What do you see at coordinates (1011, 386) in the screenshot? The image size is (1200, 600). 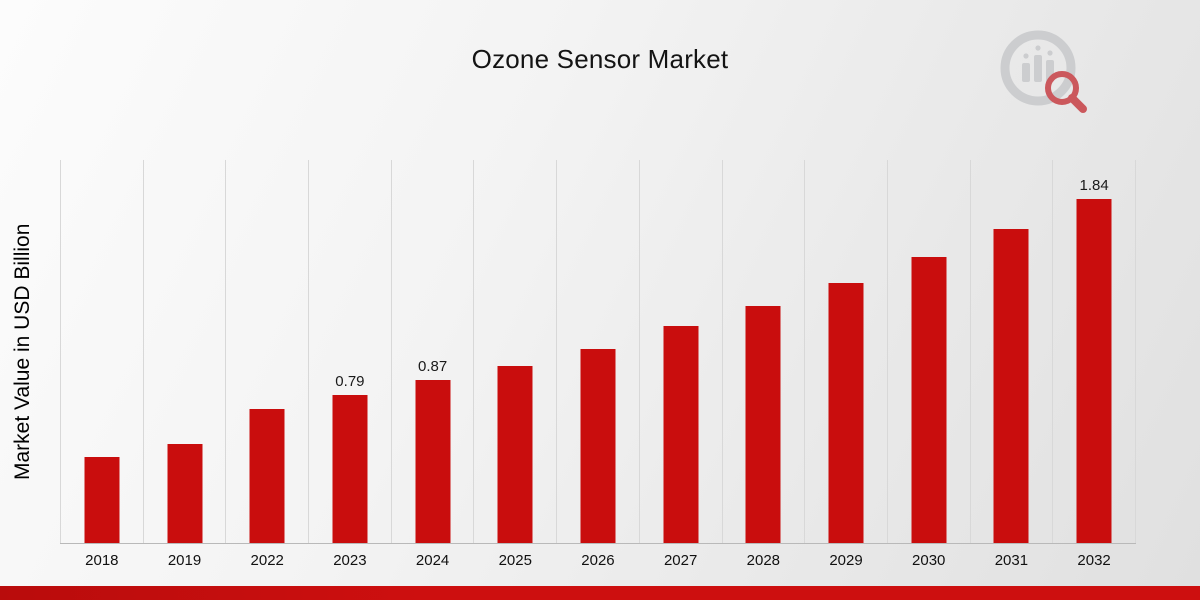 I see `chart-bar-2031` at bounding box center [1011, 386].